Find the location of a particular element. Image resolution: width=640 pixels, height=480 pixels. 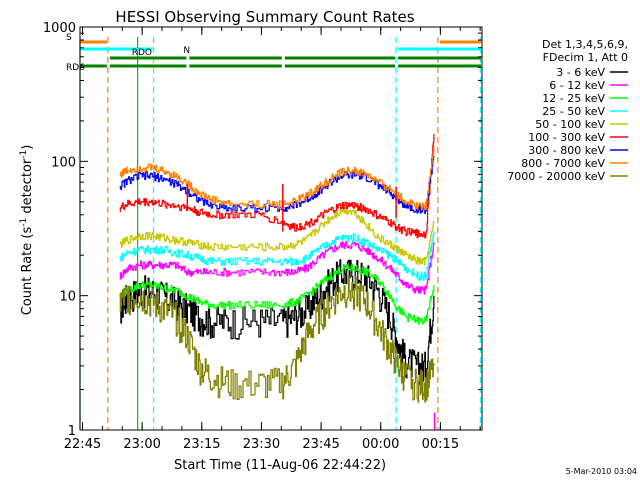

legend-label: 50 - 100 keV is located at coordinates (570, 124).